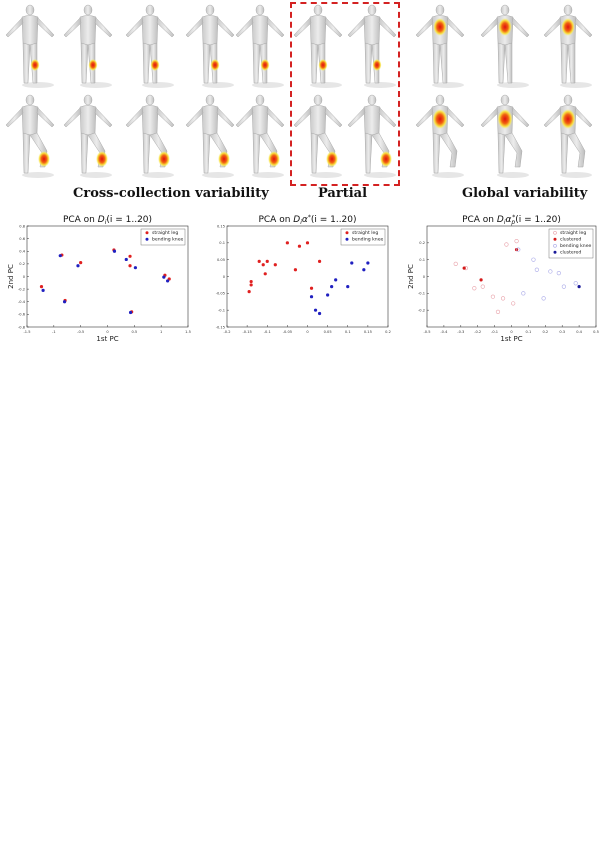  Describe the element at coordinates (22, 252) in the screenshot. I see `y-tick-label: 0.4` at that location.